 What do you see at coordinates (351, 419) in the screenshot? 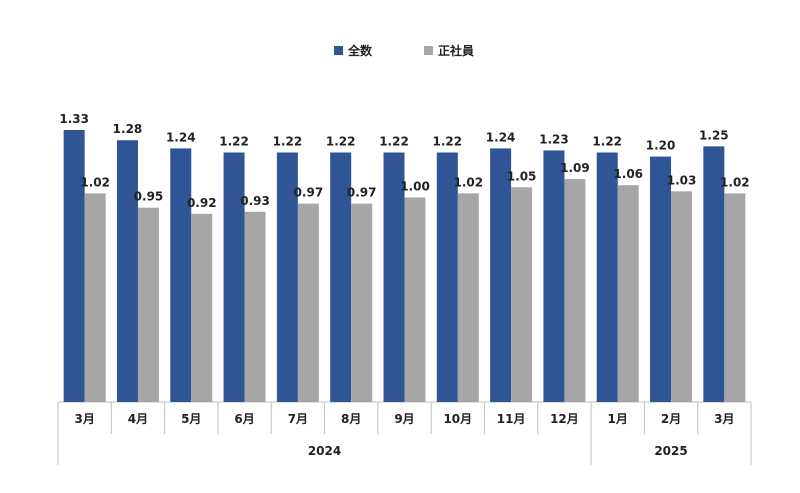
I see `category-label: 8月` at bounding box center [351, 419].